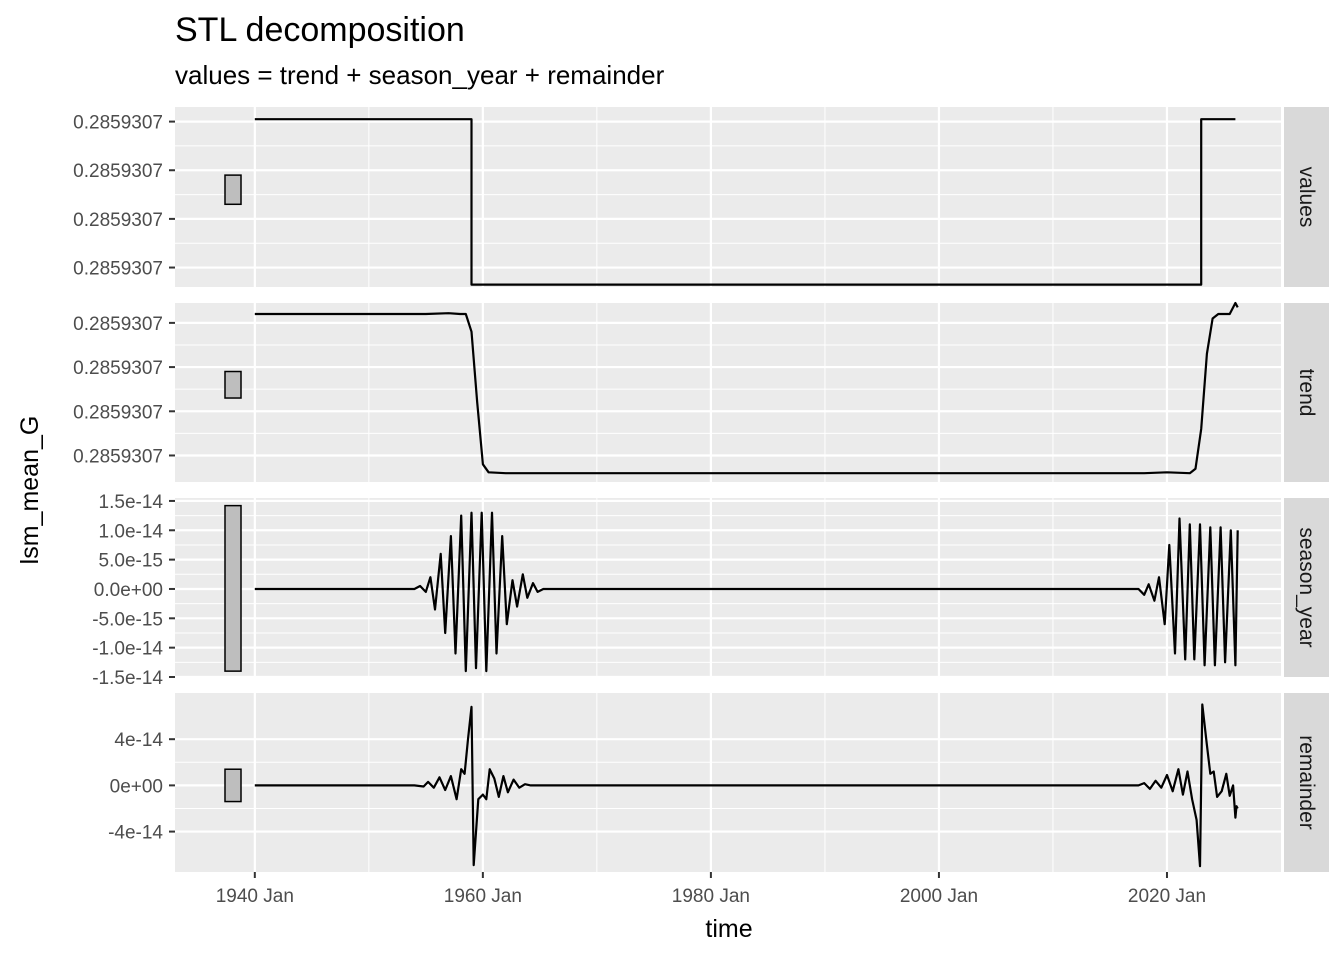 This screenshot has width=1344, height=960. I want to click on x-axis: 1940 Jan 1960 Jan 1980 Jan 2000 Jan 2020 Jan, so click(711, 889).